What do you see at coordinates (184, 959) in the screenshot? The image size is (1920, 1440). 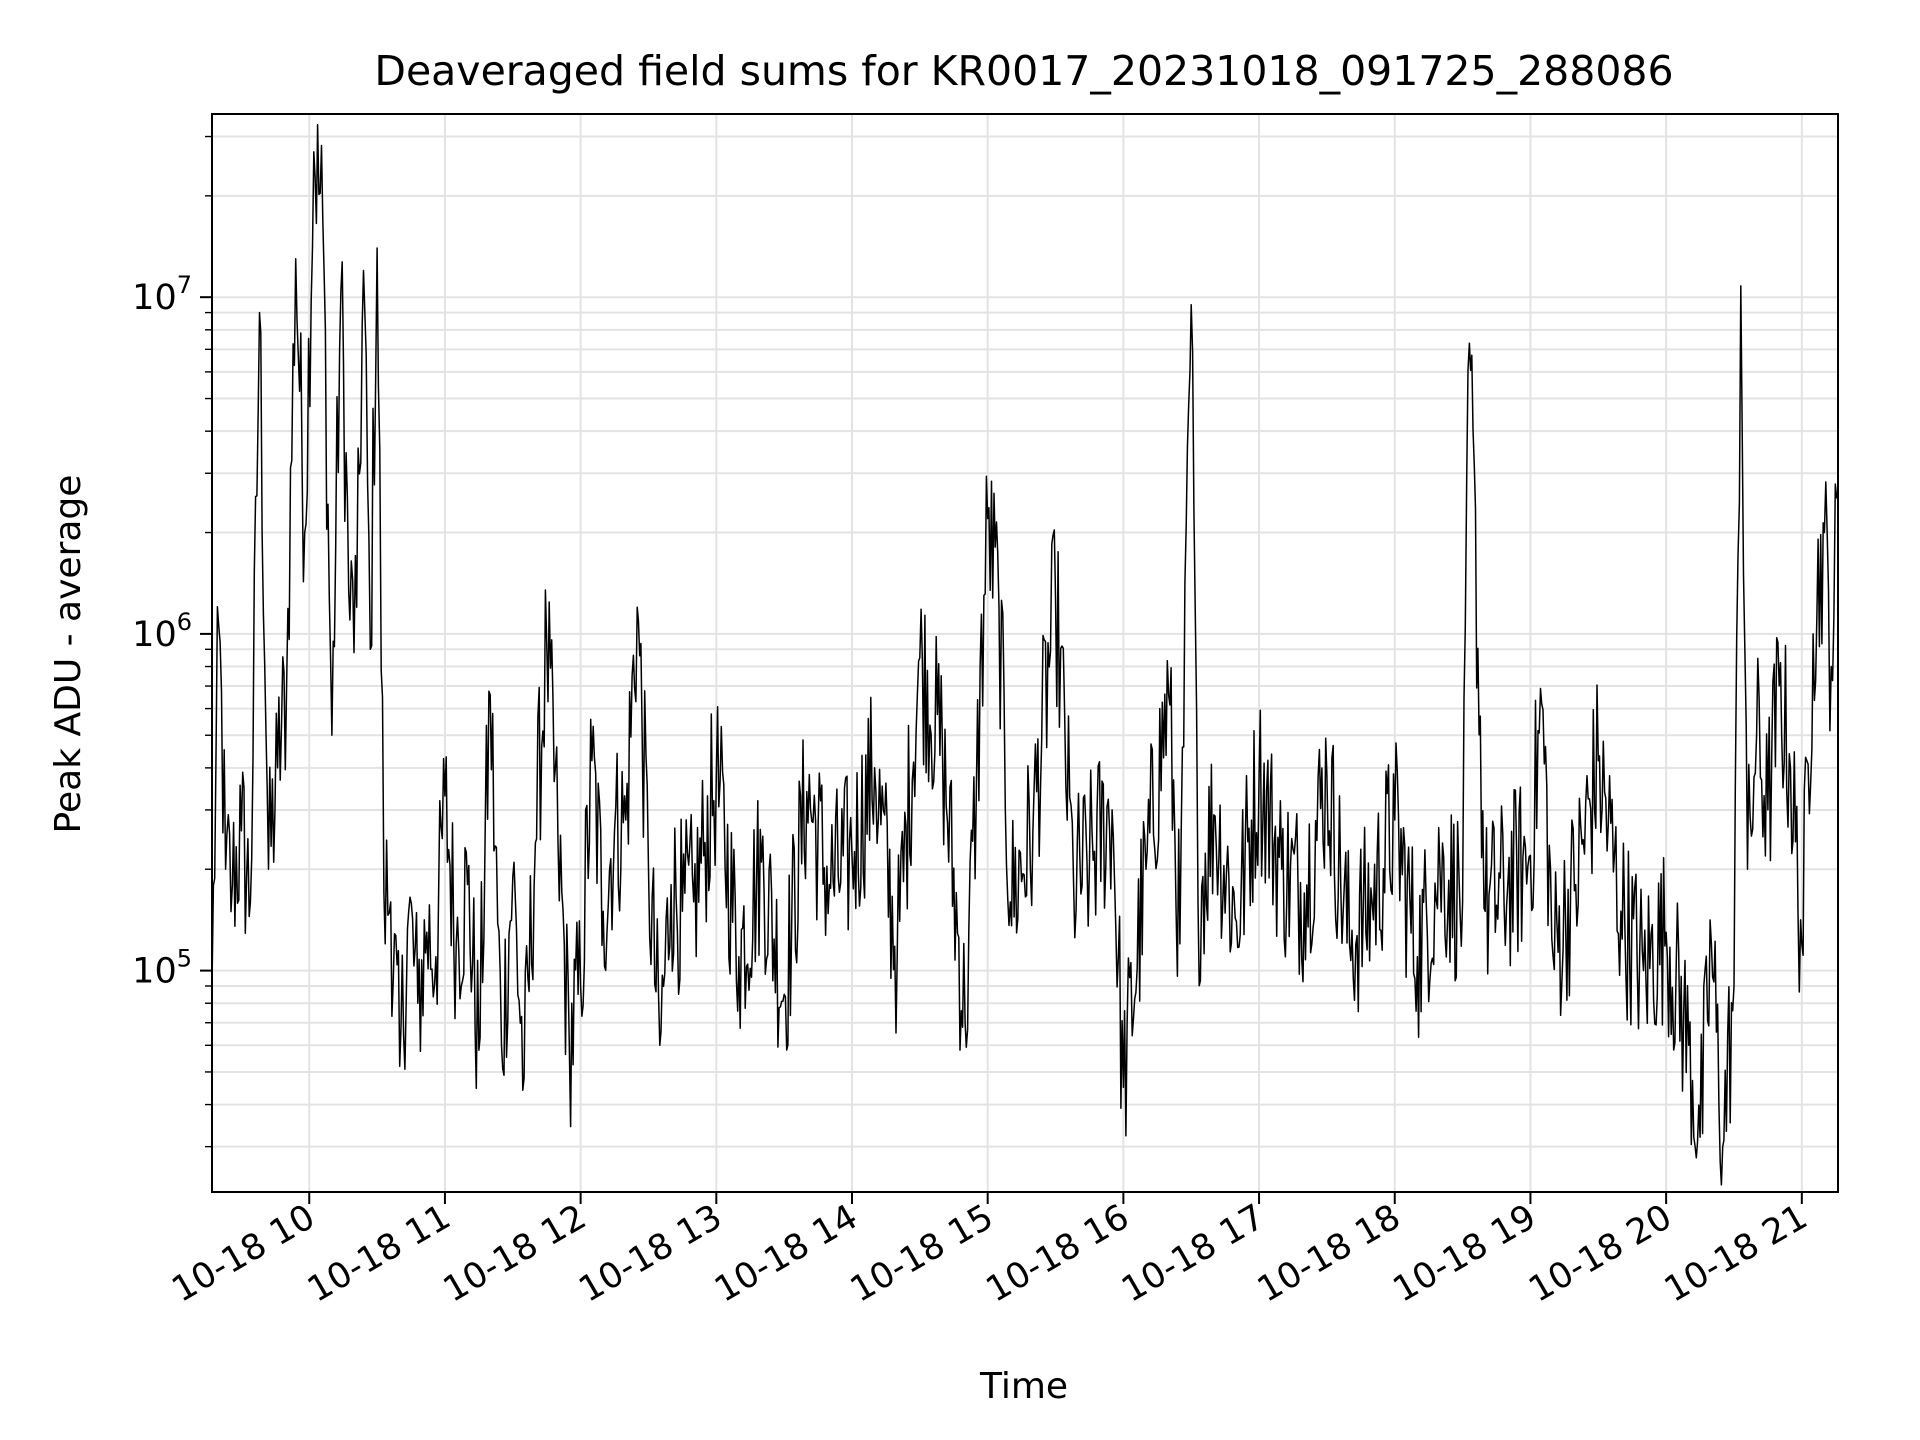 I see `y-tick-exponent: 5` at bounding box center [184, 959].